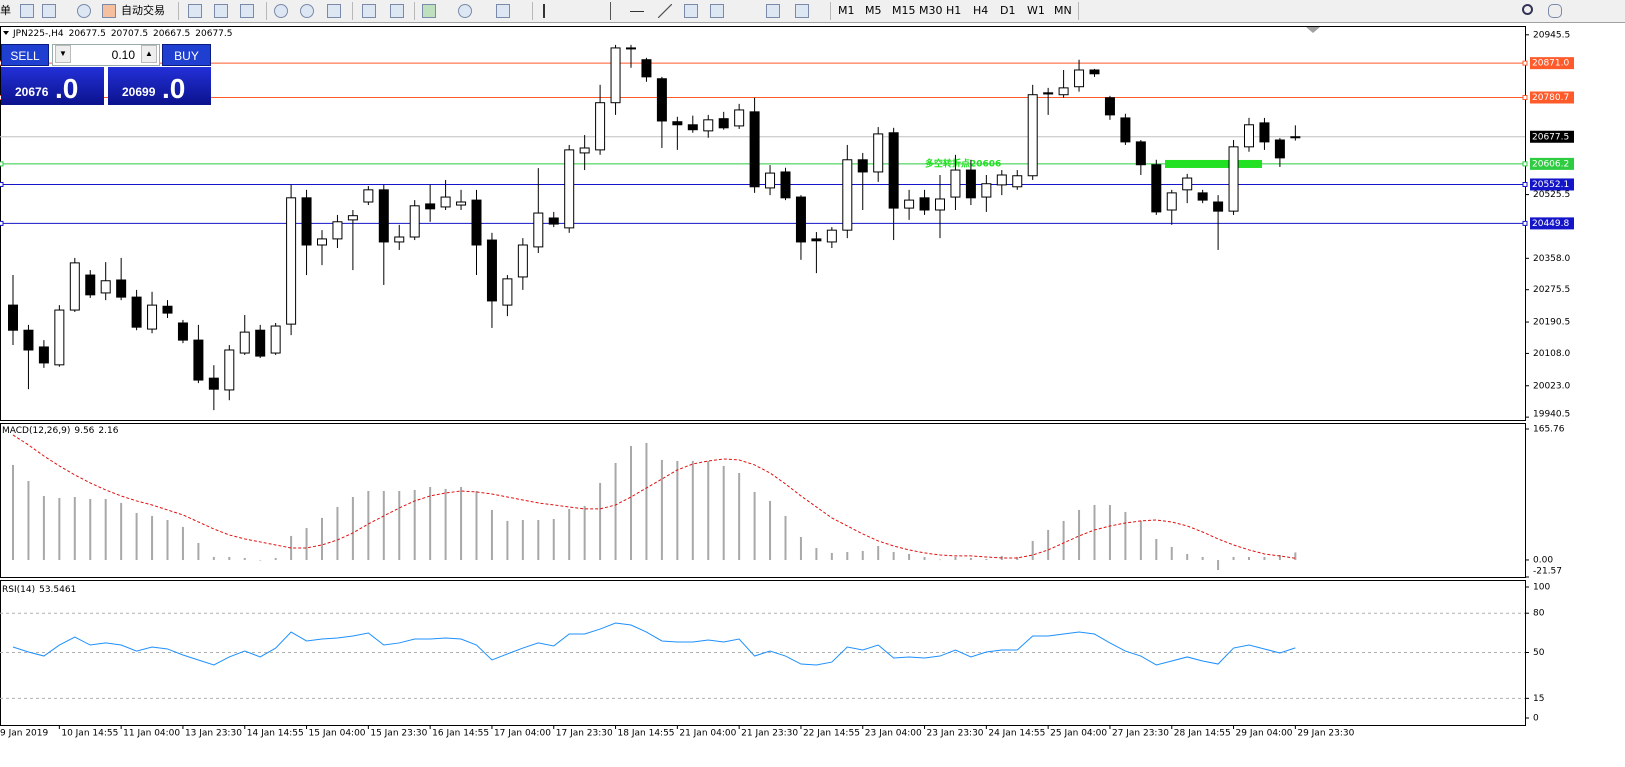  What do you see at coordinates (1555, 11) in the screenshot?
I see `chat-icon` at bounding box center [1555, 11].